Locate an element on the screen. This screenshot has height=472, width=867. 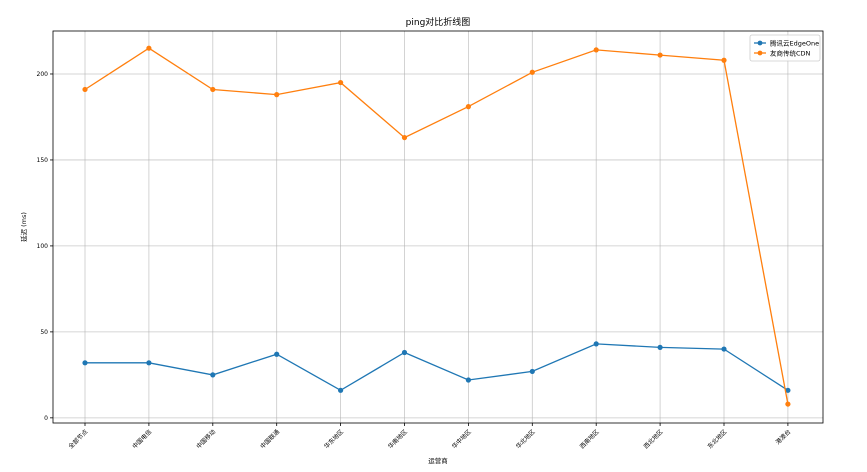
legend-item: 友商传统CDN is located at coordinates (782, 52).